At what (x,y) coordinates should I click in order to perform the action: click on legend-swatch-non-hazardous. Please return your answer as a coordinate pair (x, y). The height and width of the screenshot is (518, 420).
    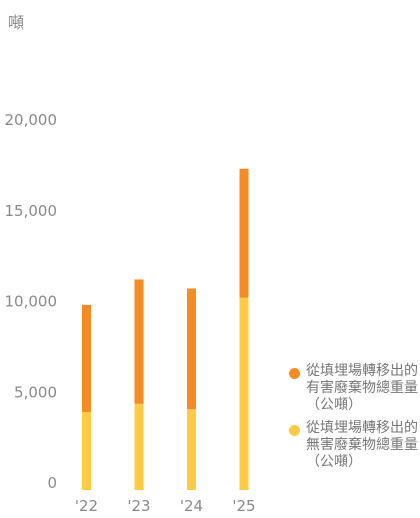
    Looking at the image, I should click on (294, 430).